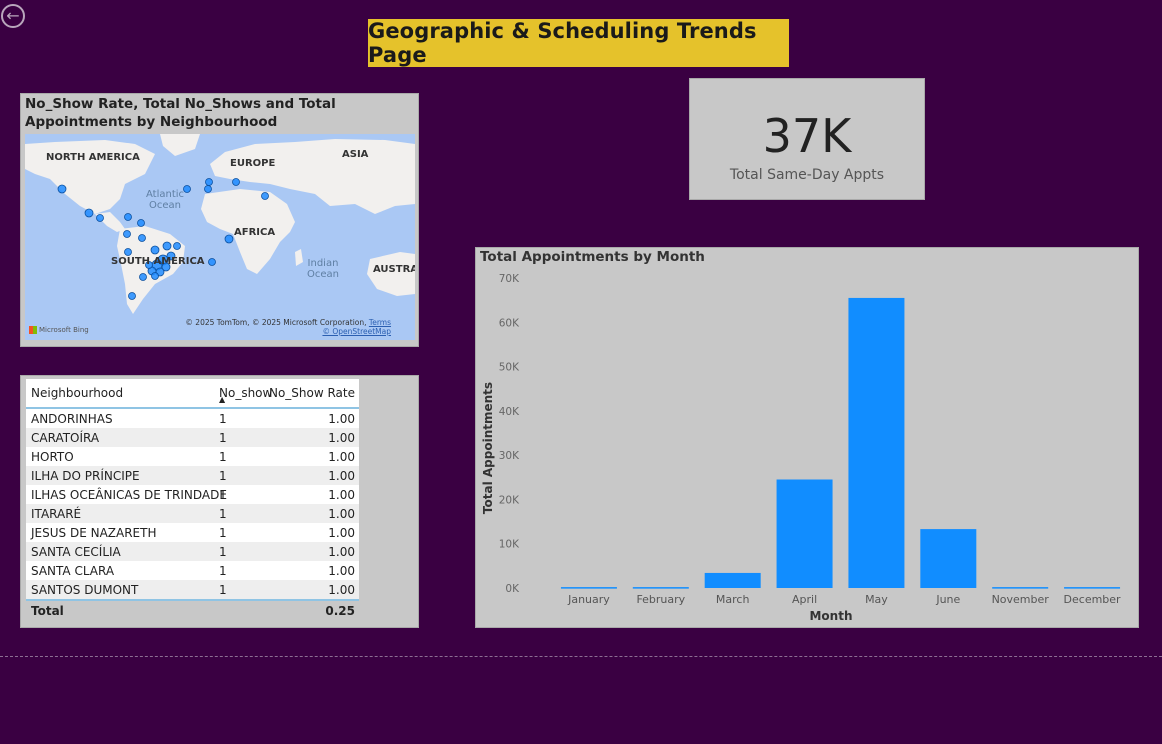  What do you see at coordinates (1020, 588) in the screenshot?
I see `bar-november` at bounding box center [1020, 588].